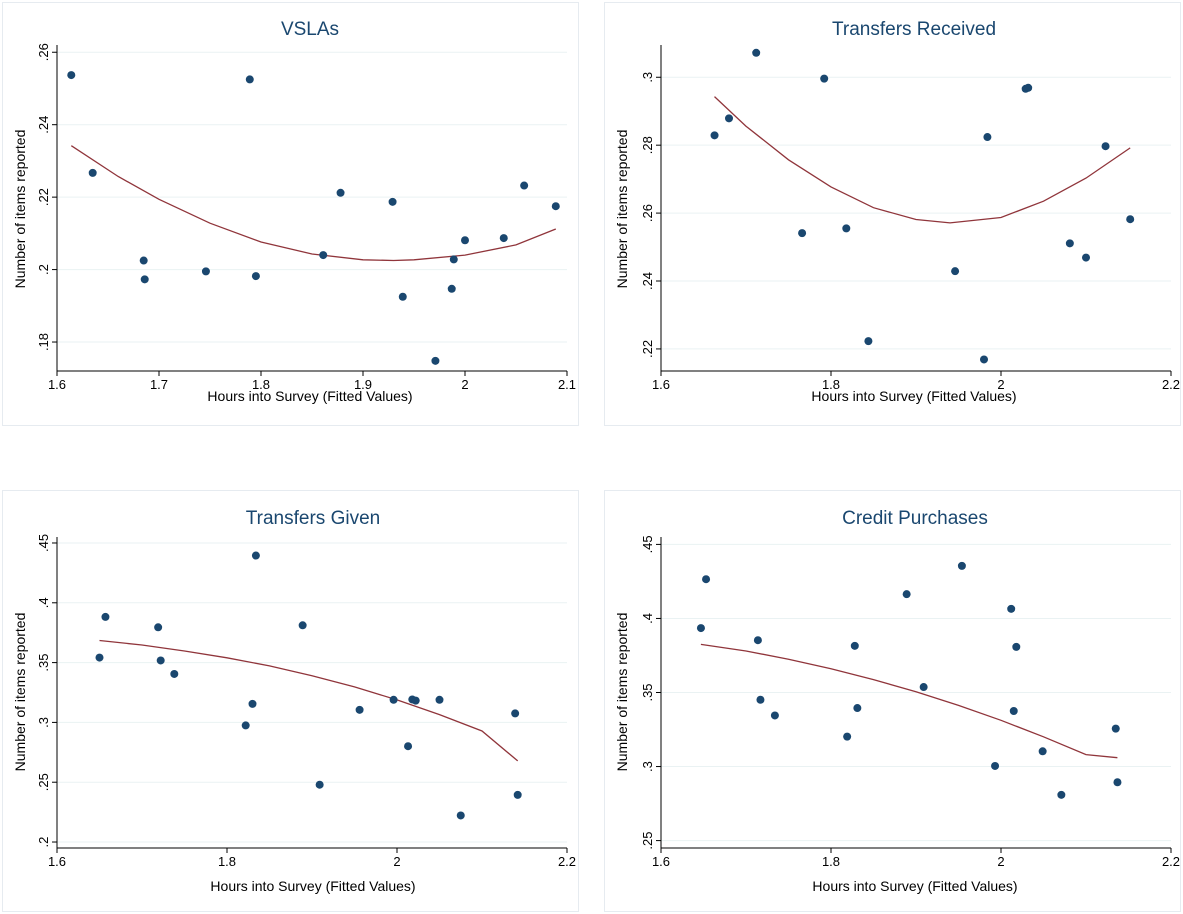  Describe the element at coordinates (313, 518) in the screenshot. I see `chart-title: Transfers Given` at that location.